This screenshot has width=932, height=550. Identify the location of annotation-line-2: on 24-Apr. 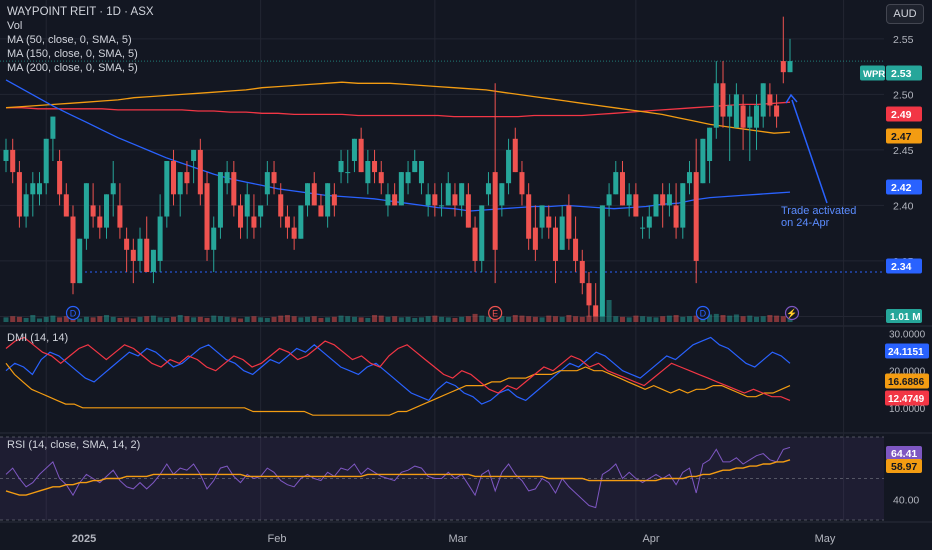
(805, 223).